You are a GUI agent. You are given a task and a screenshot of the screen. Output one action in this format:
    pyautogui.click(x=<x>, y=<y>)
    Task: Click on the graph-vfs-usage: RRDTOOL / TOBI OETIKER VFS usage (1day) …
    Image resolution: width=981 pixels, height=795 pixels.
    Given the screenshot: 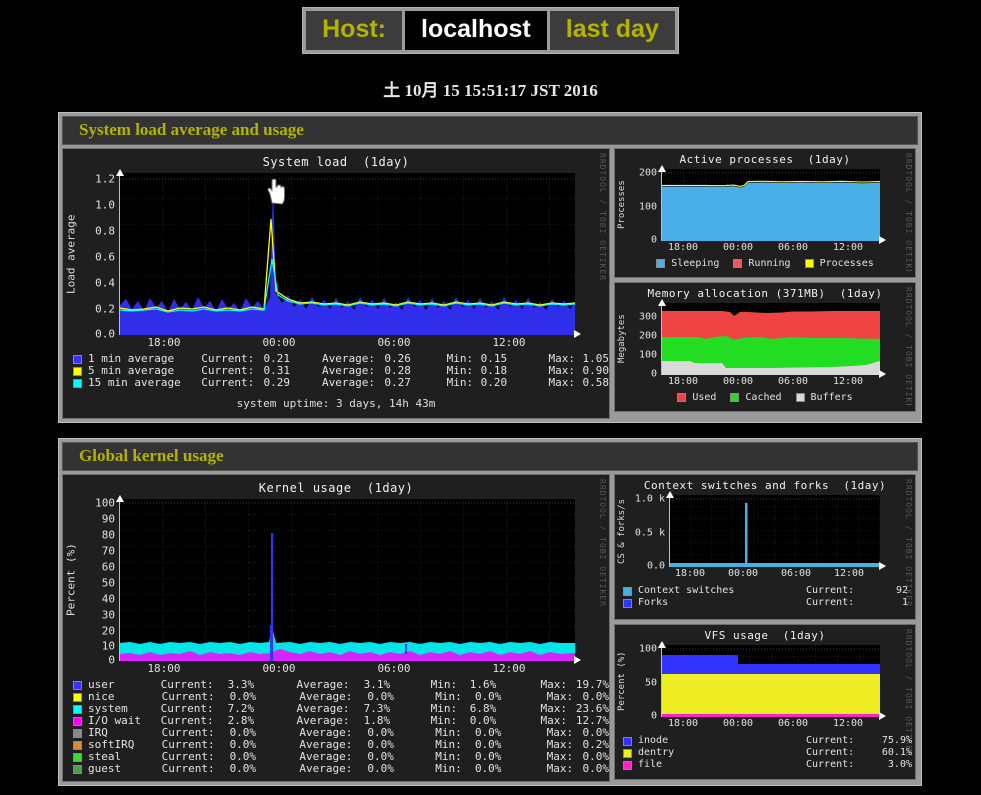 What is the action you would take?
    pyautogui.click(x=765, y=702)
    